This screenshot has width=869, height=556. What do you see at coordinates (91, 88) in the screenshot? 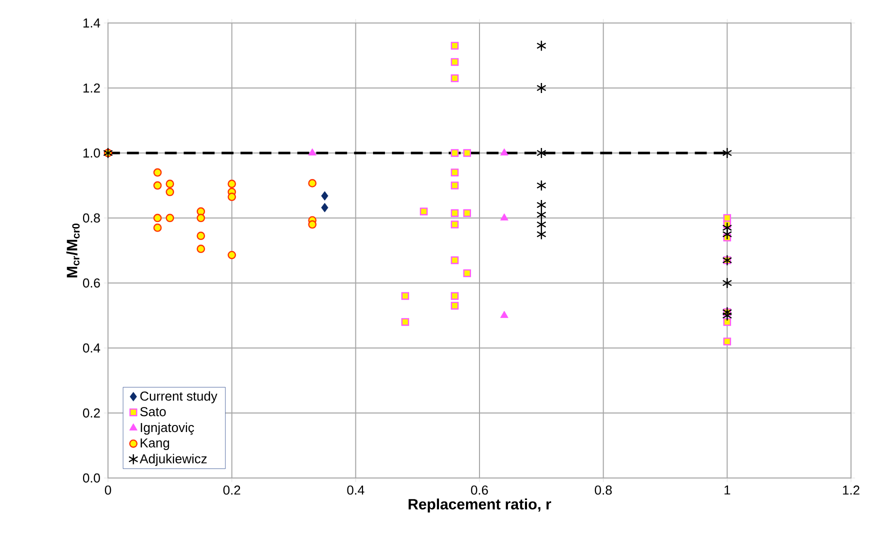
I see `y-tick-label: 1.2` at bounding box center [91, 88].